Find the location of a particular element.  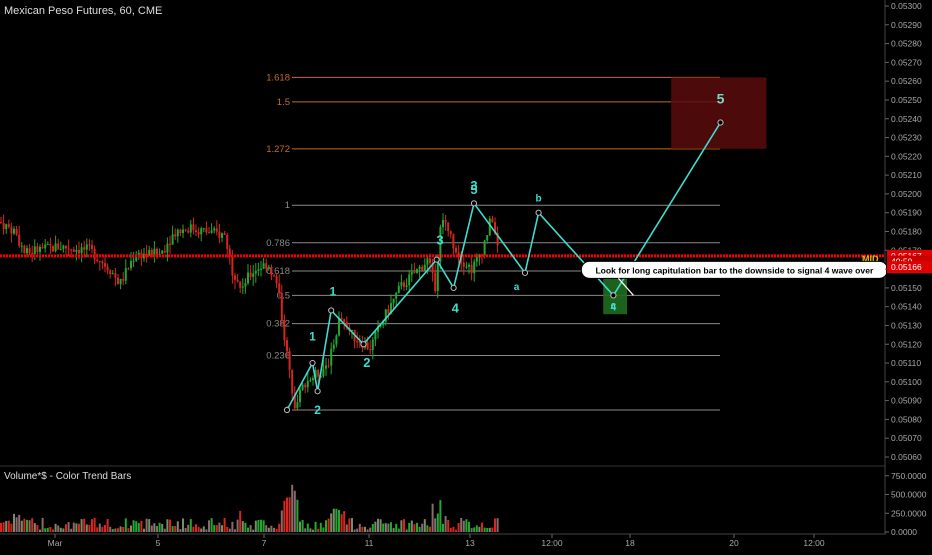

price-axis-tick-label: 0.05150 is located at coordinates (906, 288).